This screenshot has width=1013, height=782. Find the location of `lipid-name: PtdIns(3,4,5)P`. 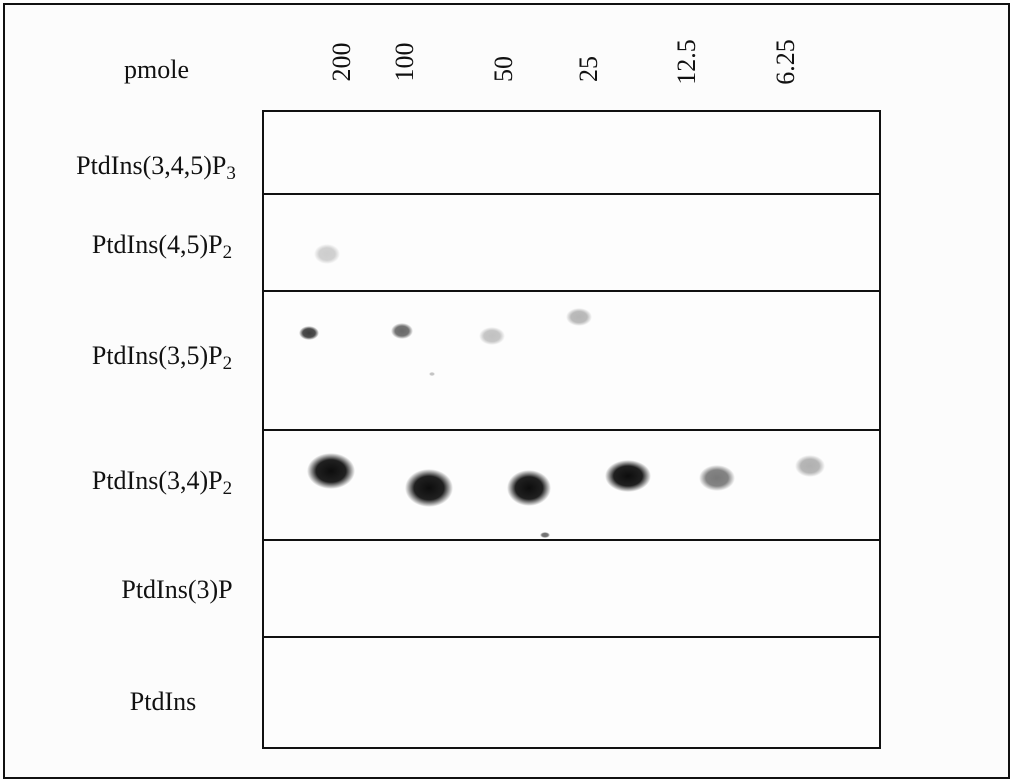

lipid-name: PtdIns(3,4,5)P is located at coordinates (151, 165).